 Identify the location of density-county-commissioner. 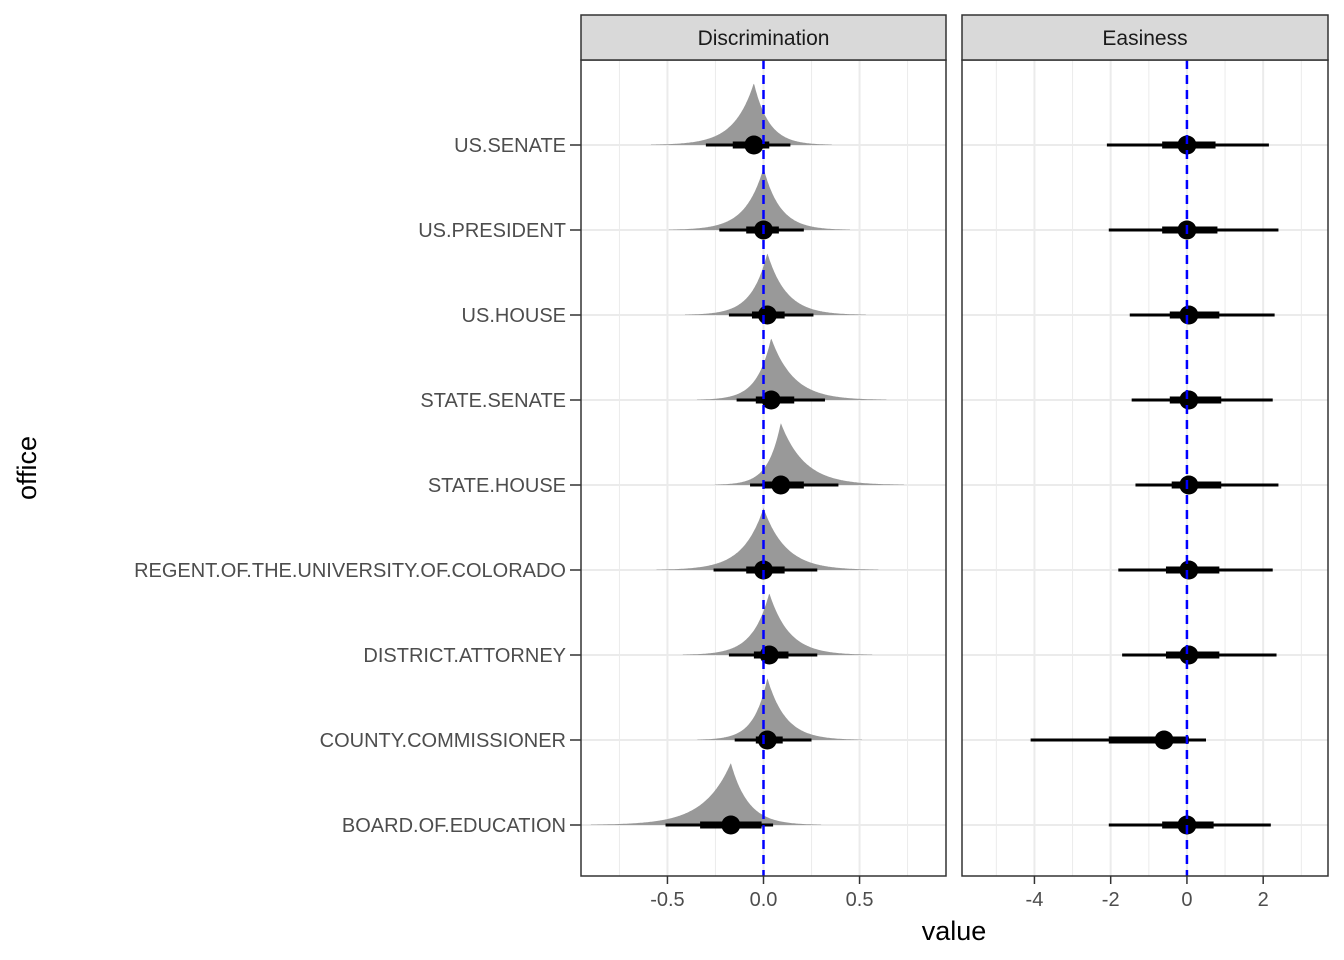
(779, 709).